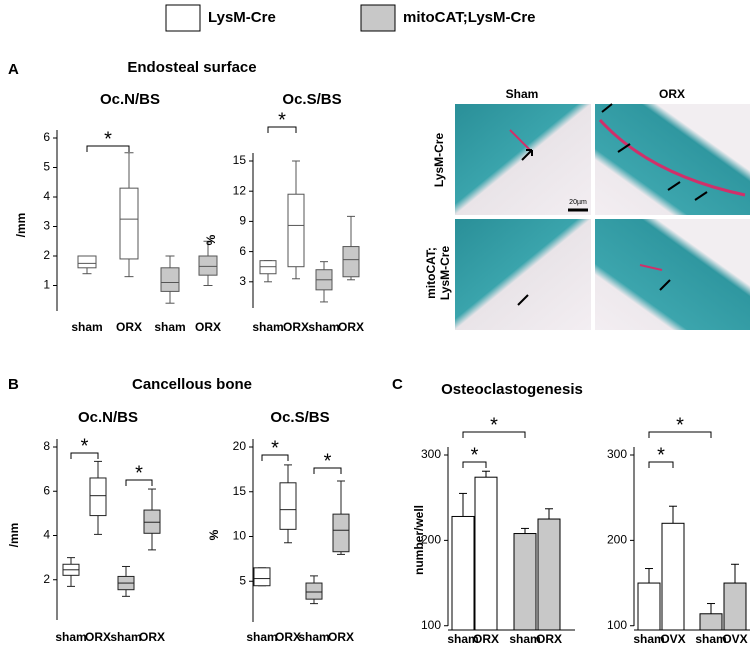 The width and height of the screenshot is (754, 652). Describe the element at coordinates (299, 417) in the screenshot. I see `chart-title: Oc.S/BS` at that location.